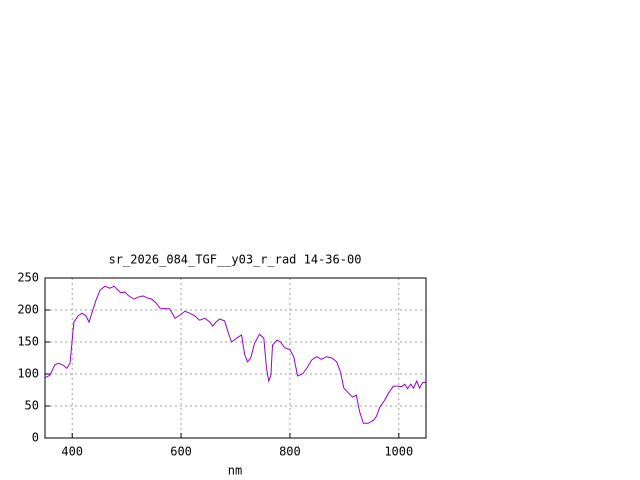 Image resolution: width=640 pixels, height=480 pixels. I want to click on x-tick-label: 800, so click(290, 452).